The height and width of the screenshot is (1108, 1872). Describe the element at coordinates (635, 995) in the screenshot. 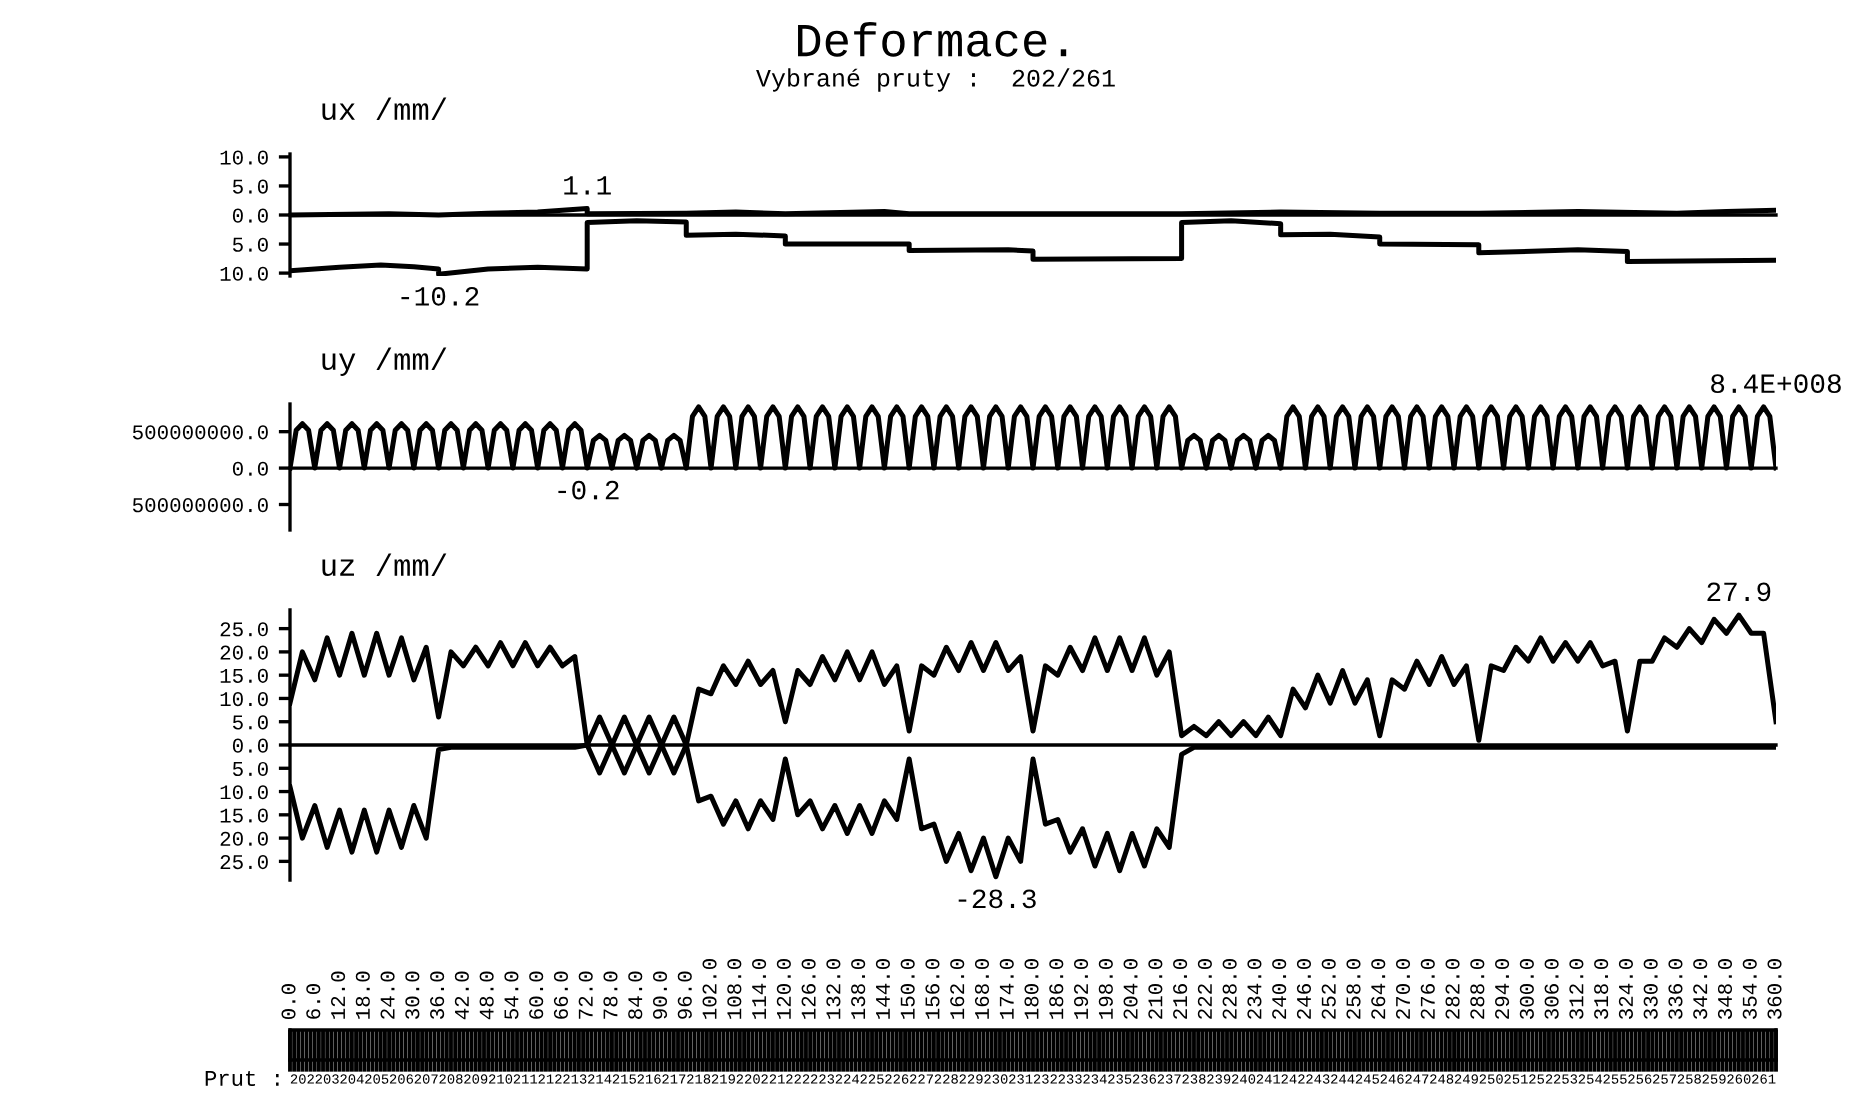

I see `x-tick-label: 84.0` at that location.